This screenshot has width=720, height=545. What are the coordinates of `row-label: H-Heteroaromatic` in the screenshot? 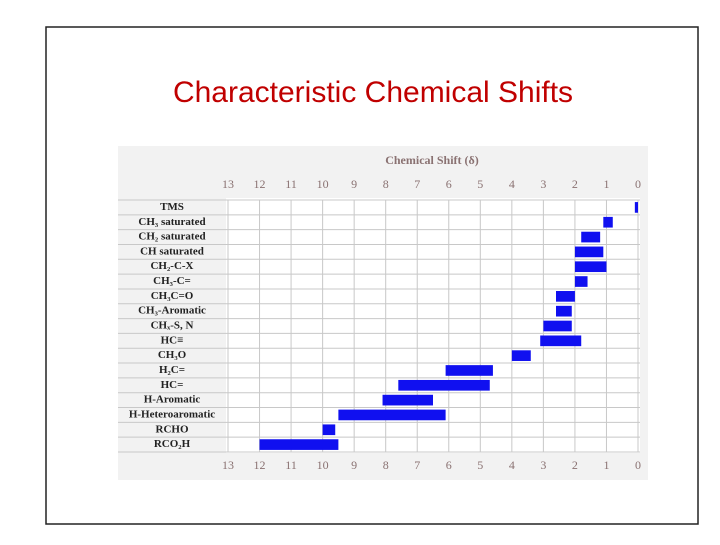 It's located at (172, 414).